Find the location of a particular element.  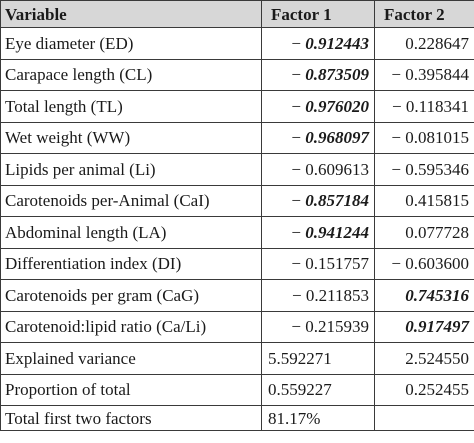

factor-1-emphasis: 0.912443 is located at coordinates (337, 43).